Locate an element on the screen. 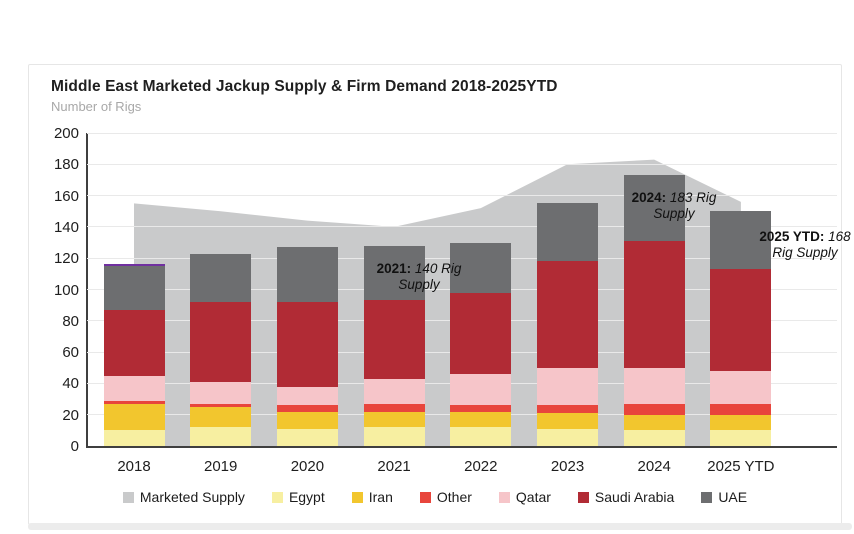 The height and width of the screenshot is (534, 854). y-tick-label: 100 is located at coordinates (66, 290).